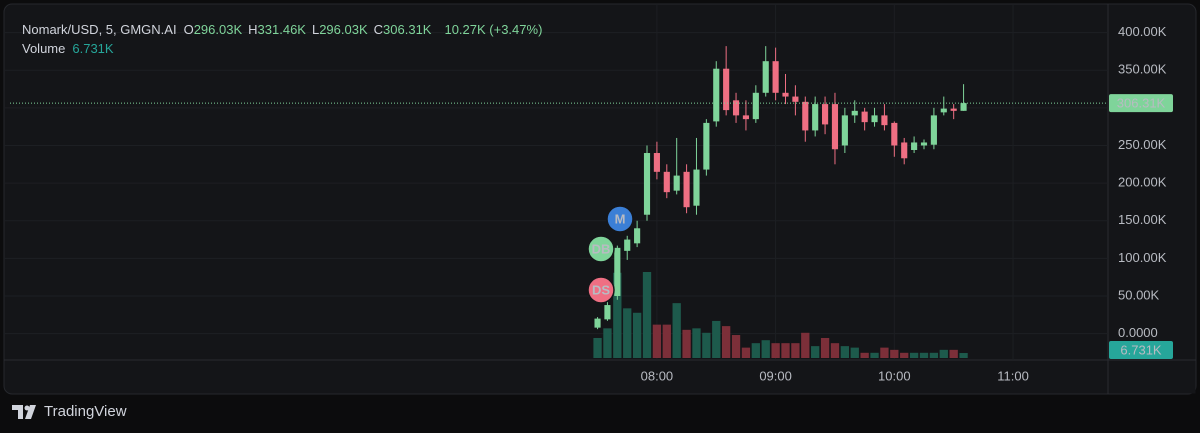  What do you see at coordinates (1142, 257) in the screenshot?
I see `y-tick-label: 100.00K` at bounding box center [1142, 257].